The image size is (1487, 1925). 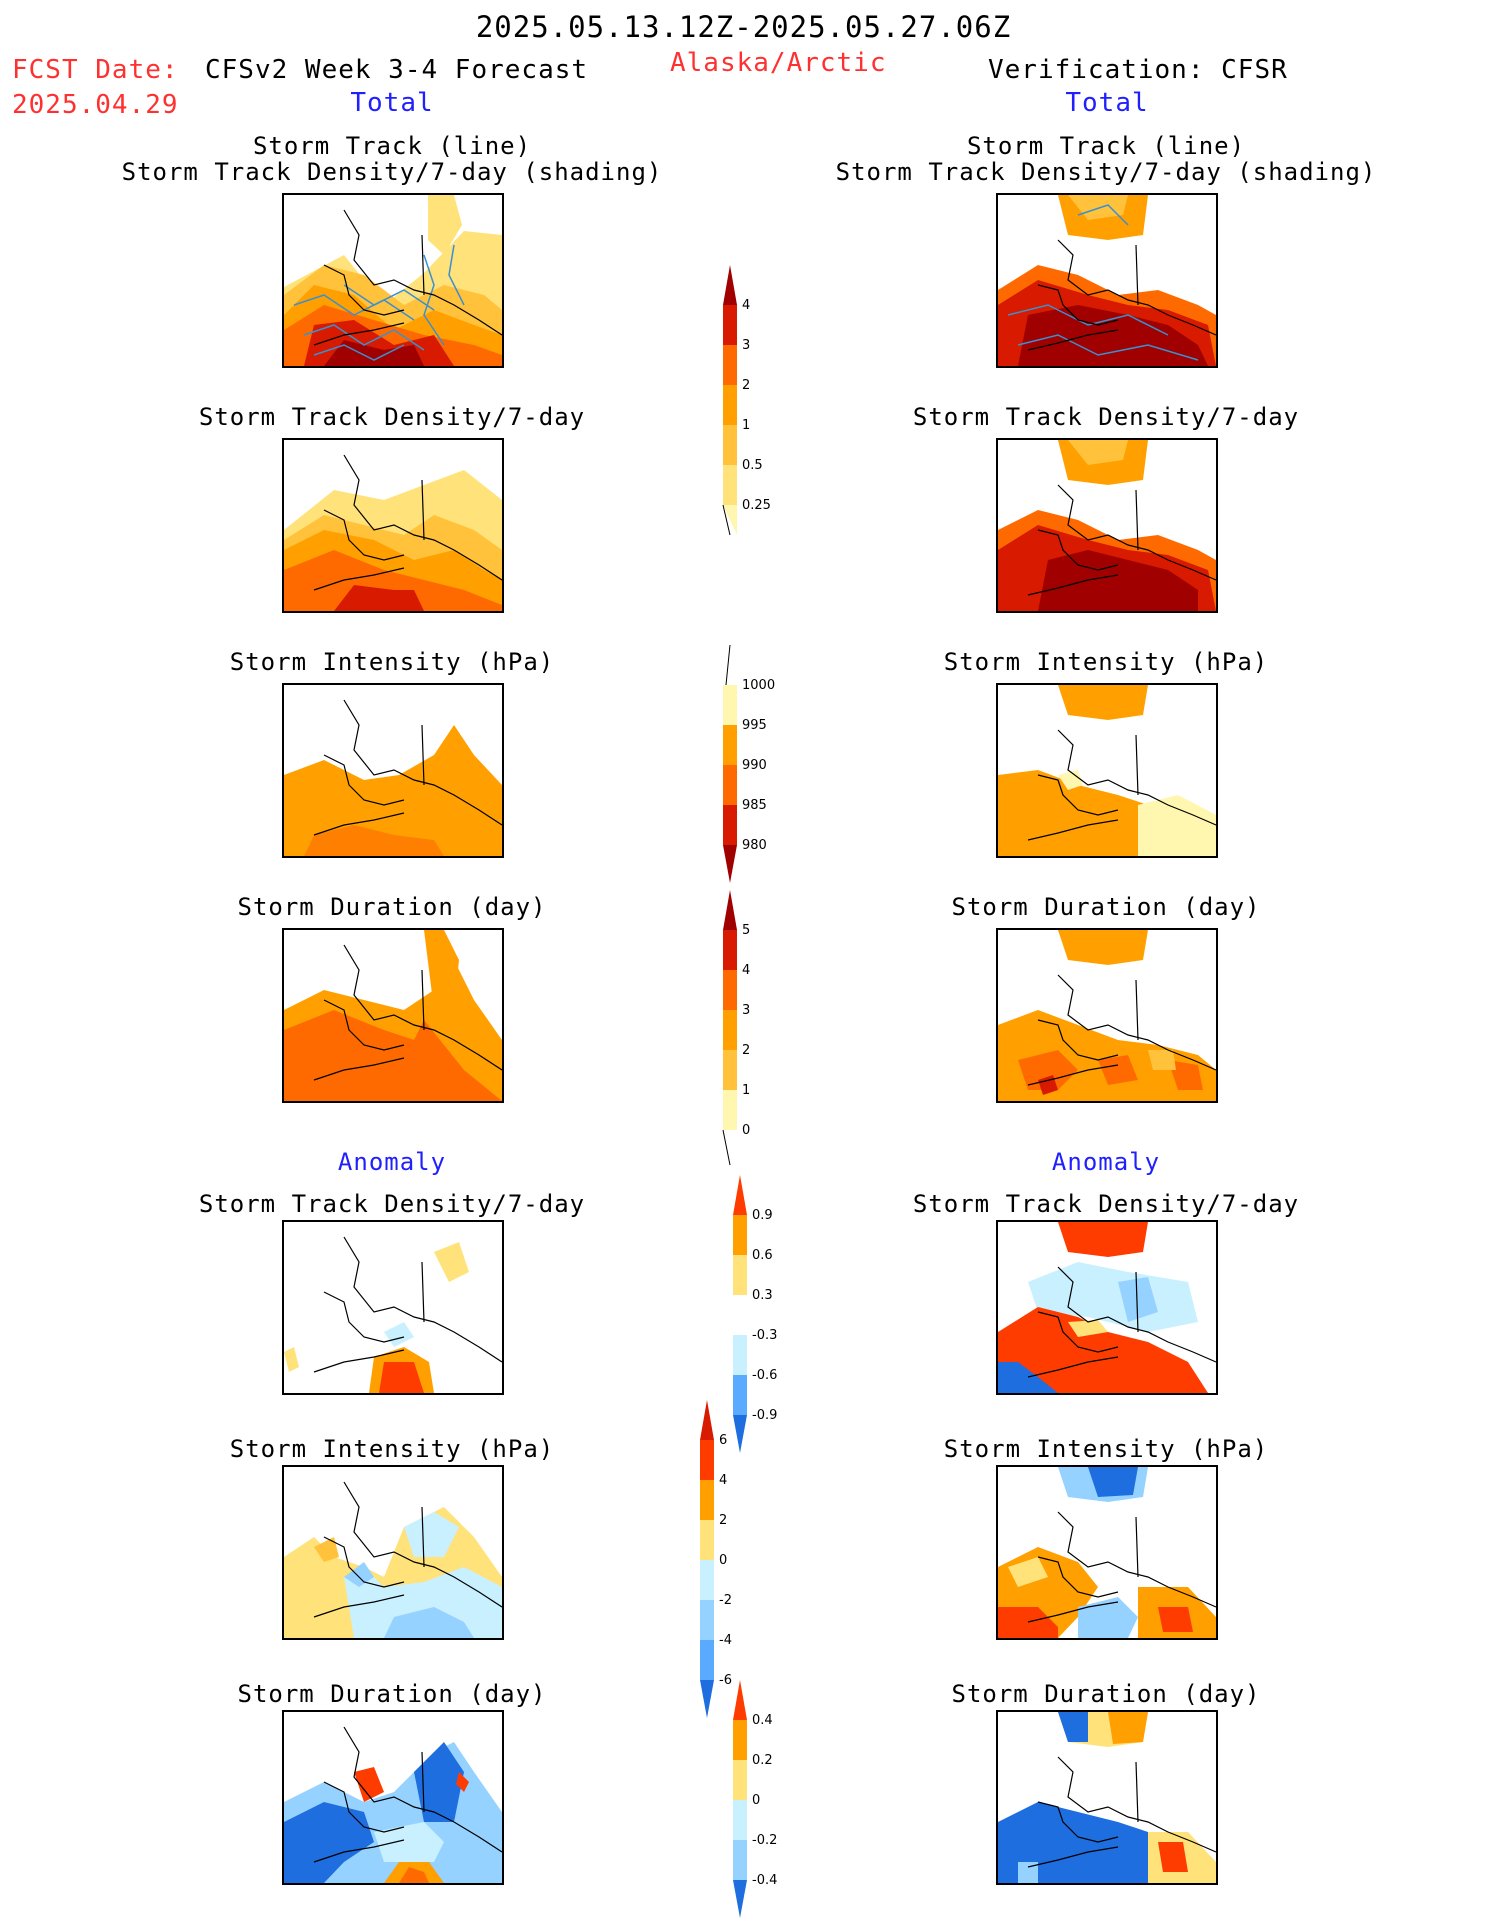 What do you see at coordinates (392, 146) in the screenshot?
I see `left-track-line-title: Storm Track (line)` at bounding box center [392, 146].